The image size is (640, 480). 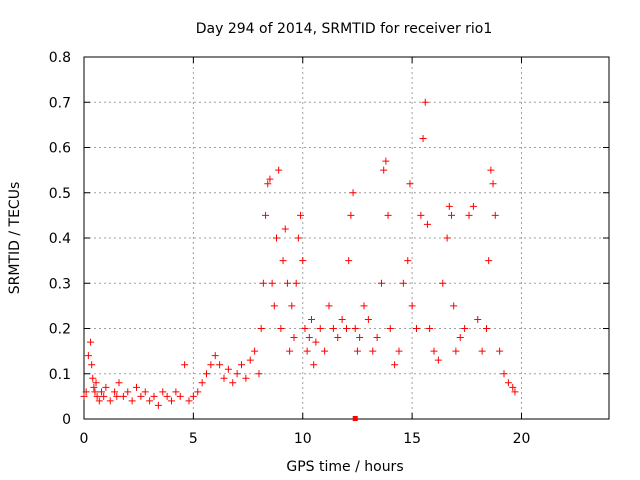 I want to click on y-tick-label: 0.7, so click(x=60, y=103).